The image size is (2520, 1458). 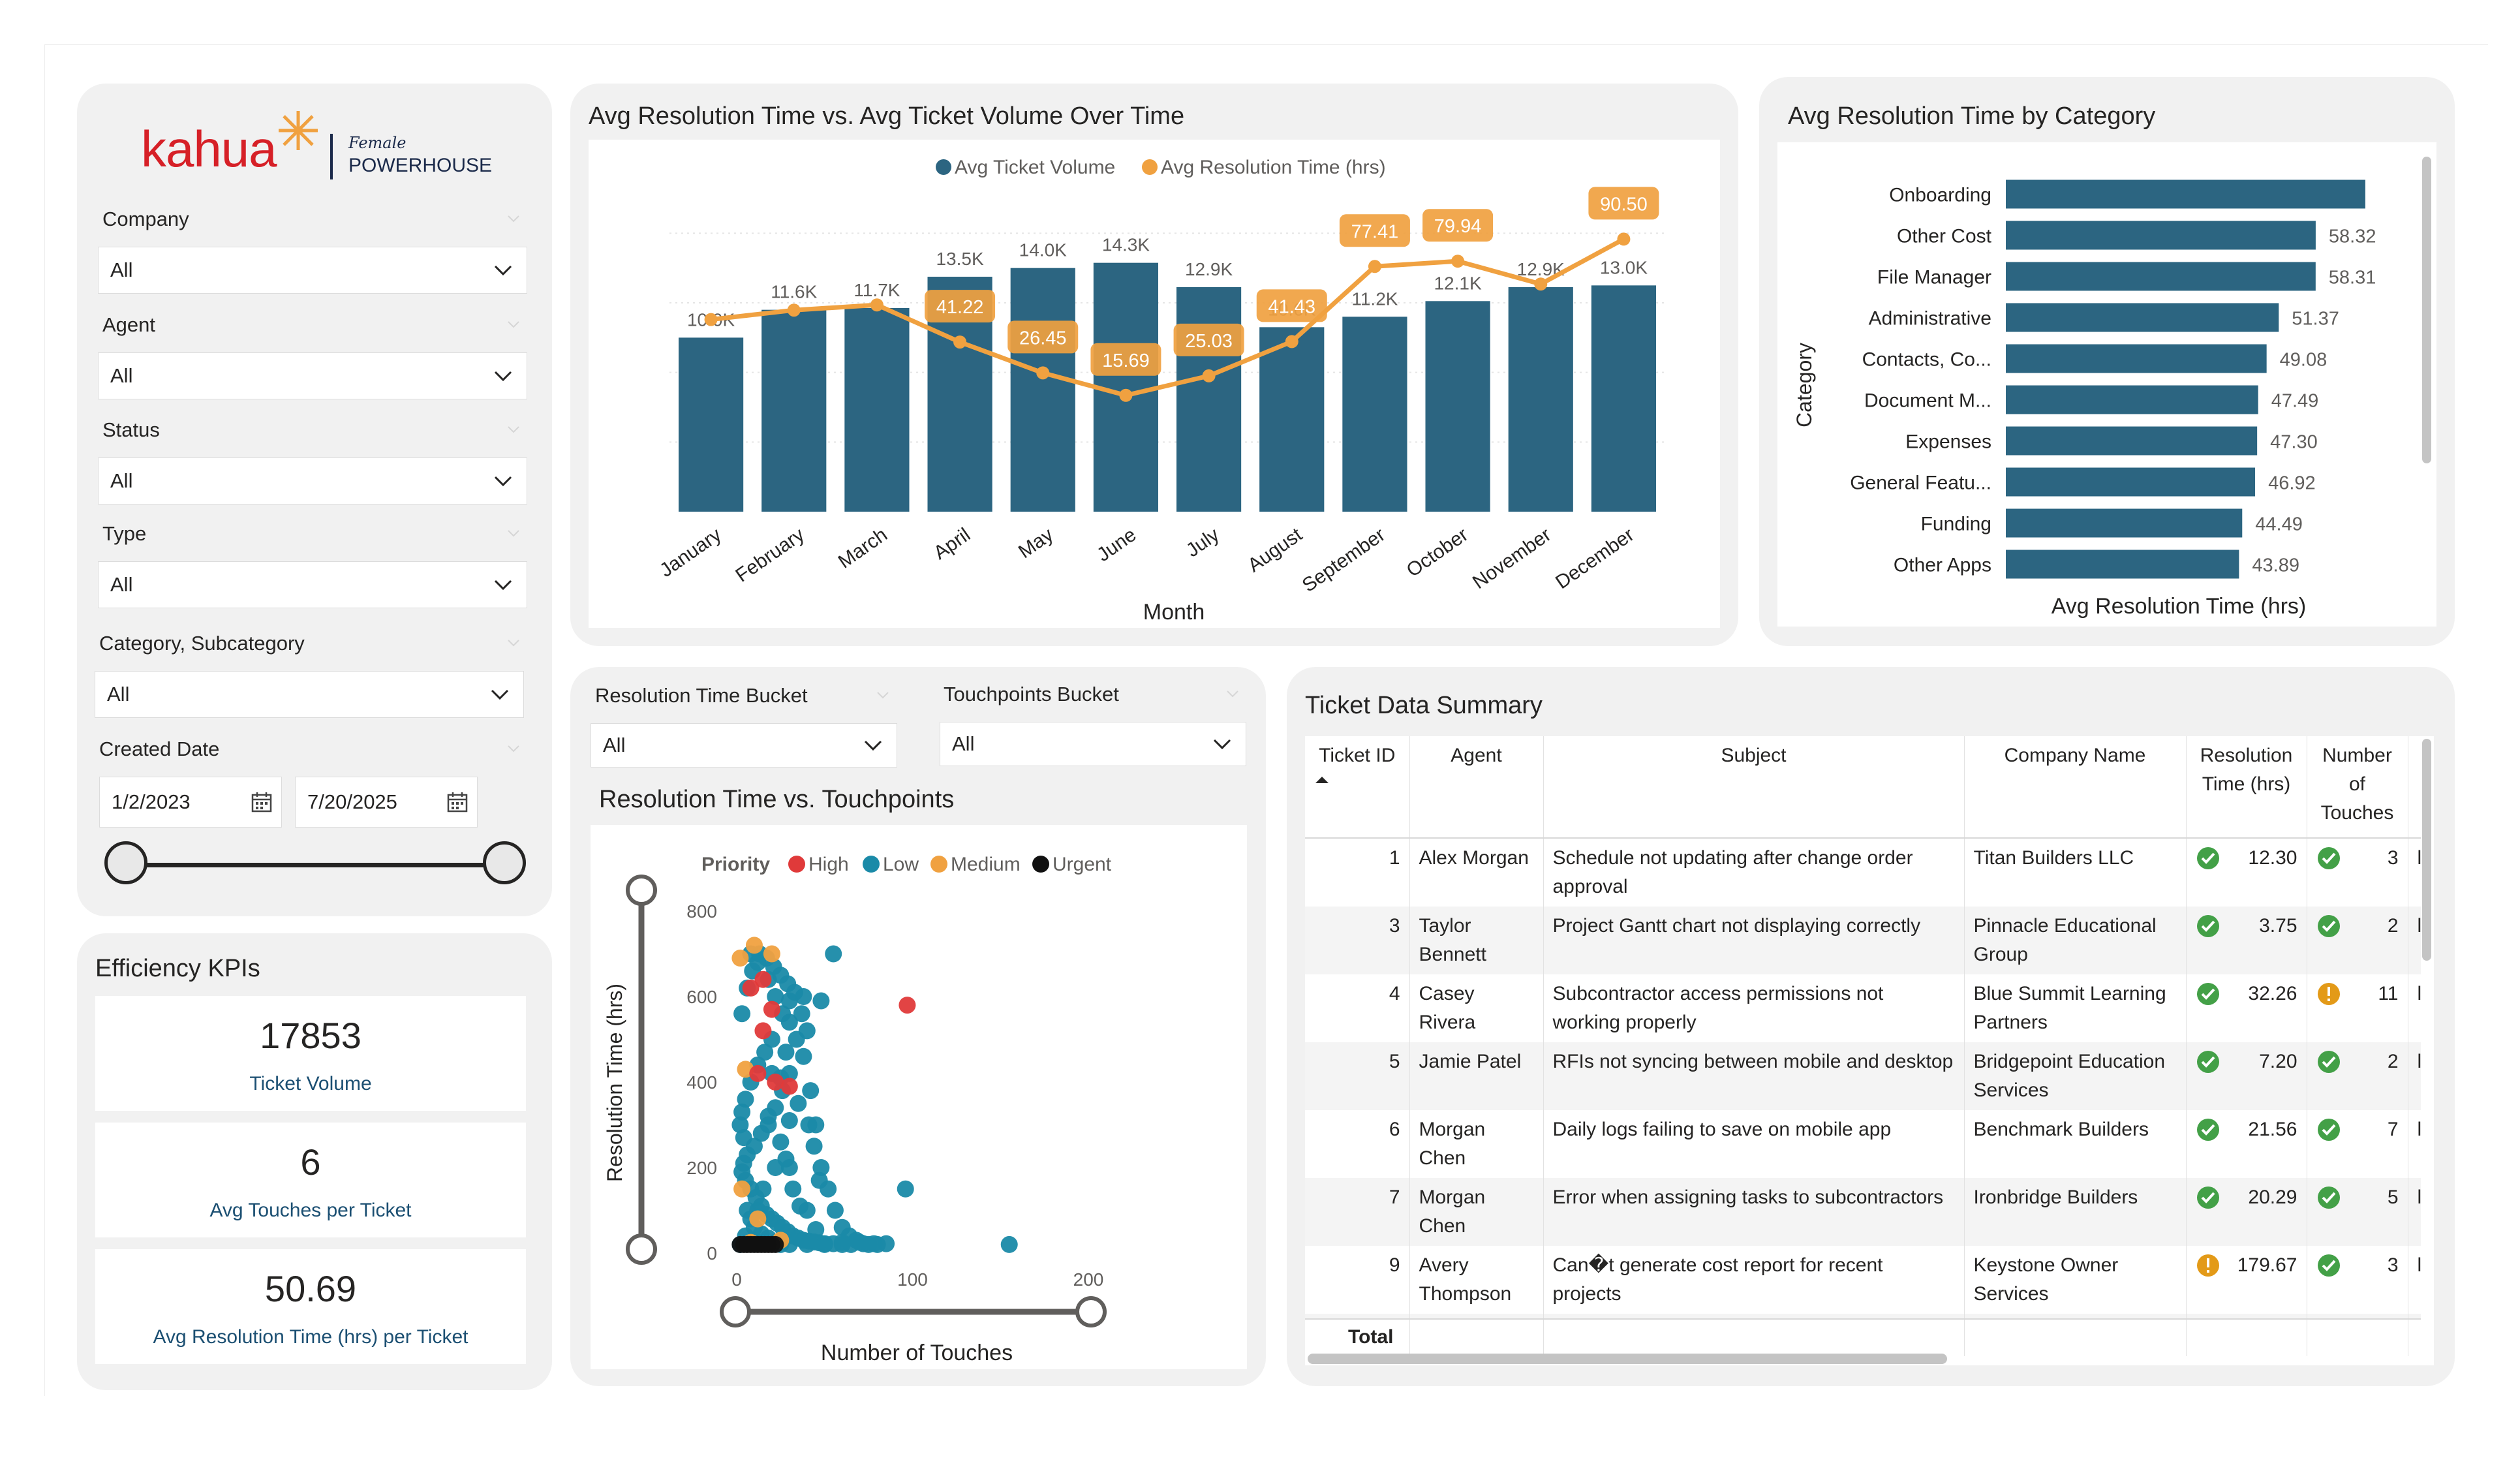 I want to click on category-collapse-icon, so click(x=513, y=642).